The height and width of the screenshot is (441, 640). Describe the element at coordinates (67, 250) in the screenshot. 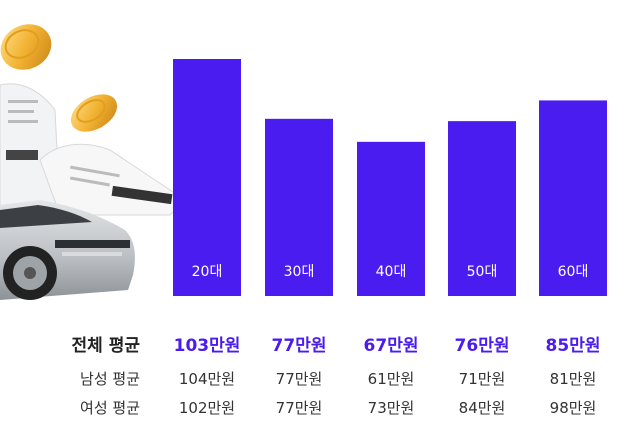

I see `car-icon` at that location.